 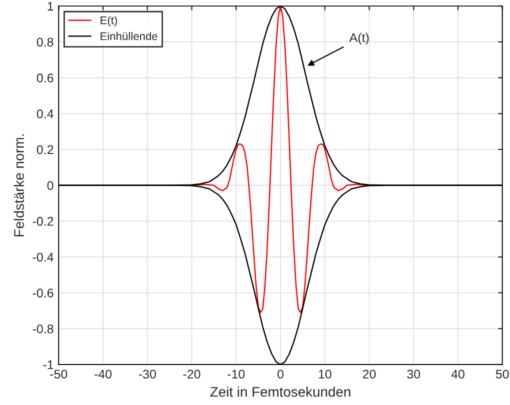 I want to click on y-tick-label: 1, so click(x=51, y=6).